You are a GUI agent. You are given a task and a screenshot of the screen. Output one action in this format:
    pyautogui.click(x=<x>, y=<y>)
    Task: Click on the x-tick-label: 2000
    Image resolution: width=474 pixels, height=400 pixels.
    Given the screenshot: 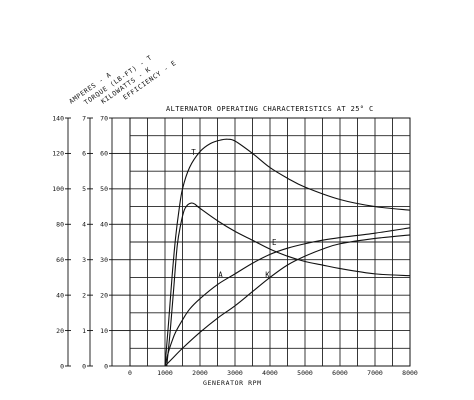 What is the action you would take?
    pyautogui.click(x=200, y=373)
    